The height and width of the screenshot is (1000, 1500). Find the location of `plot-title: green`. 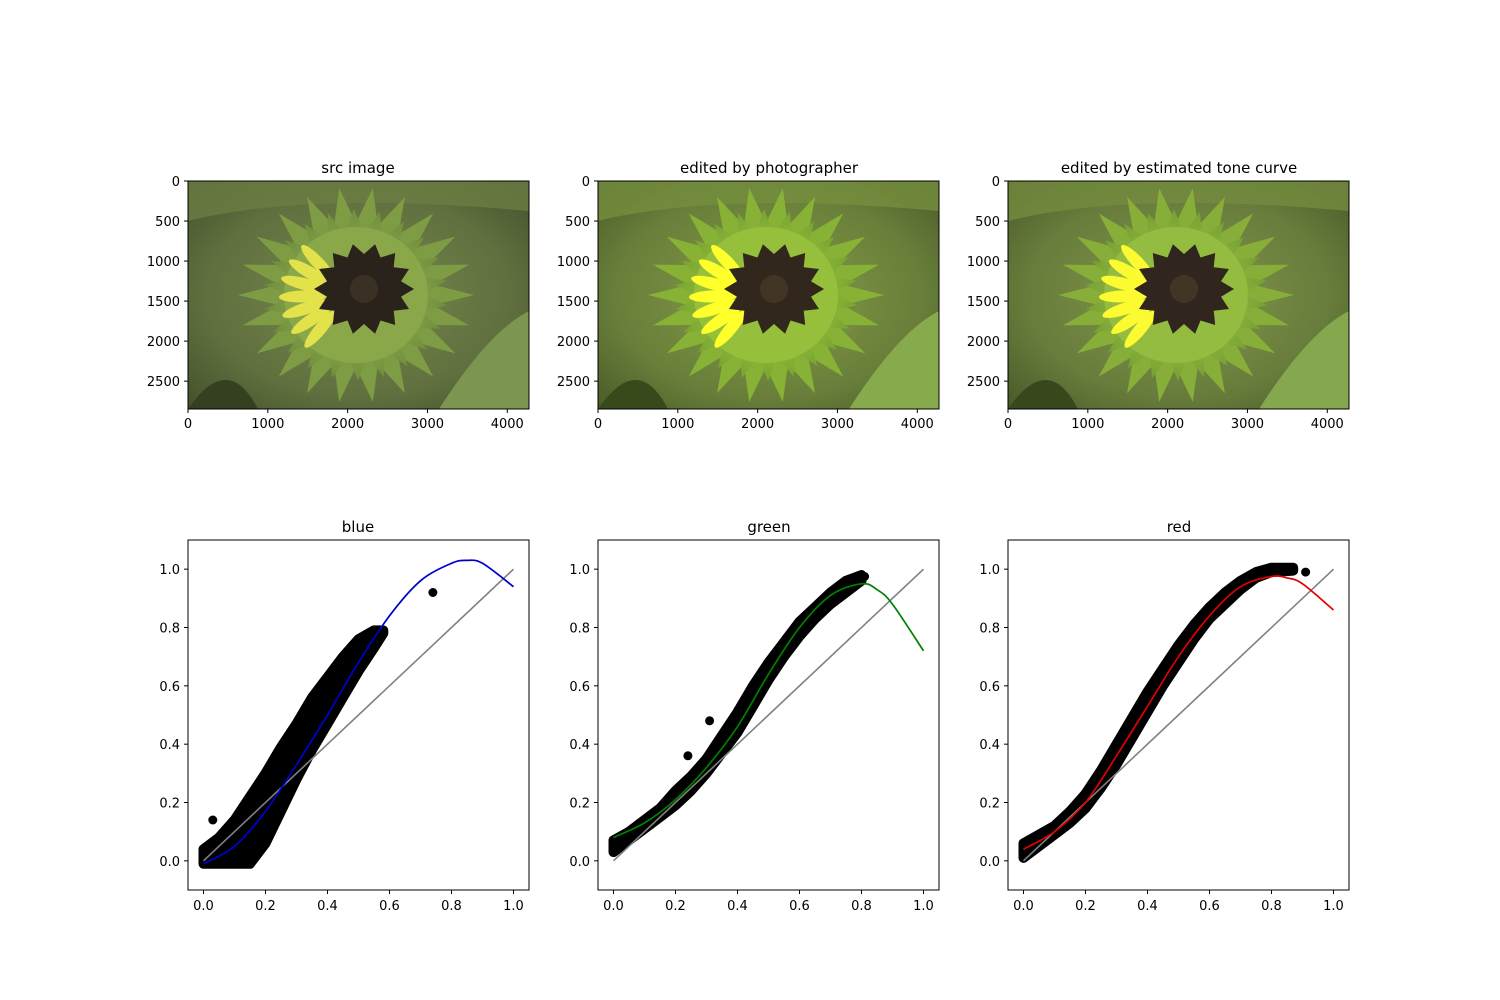

plot-title: green is located at coordinates (768, 527).